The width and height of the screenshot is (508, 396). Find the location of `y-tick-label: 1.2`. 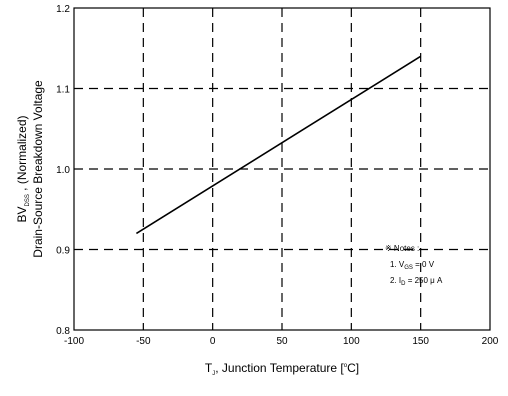

y-tick-label: 1.2 is located at coordinates (63, 9).